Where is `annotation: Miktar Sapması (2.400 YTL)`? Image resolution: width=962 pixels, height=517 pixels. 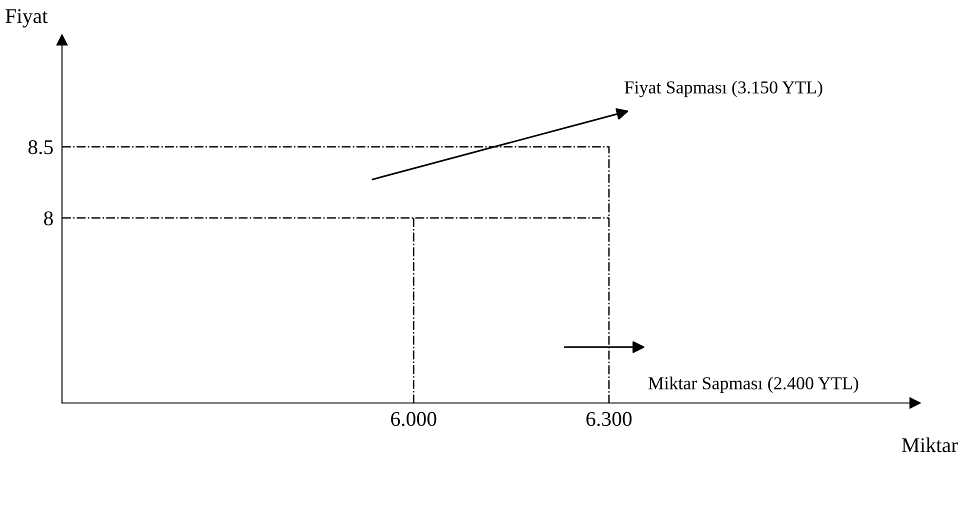
annotation: Miktar Sapması (2.400 YTL) is located at coordinates (753, 385).